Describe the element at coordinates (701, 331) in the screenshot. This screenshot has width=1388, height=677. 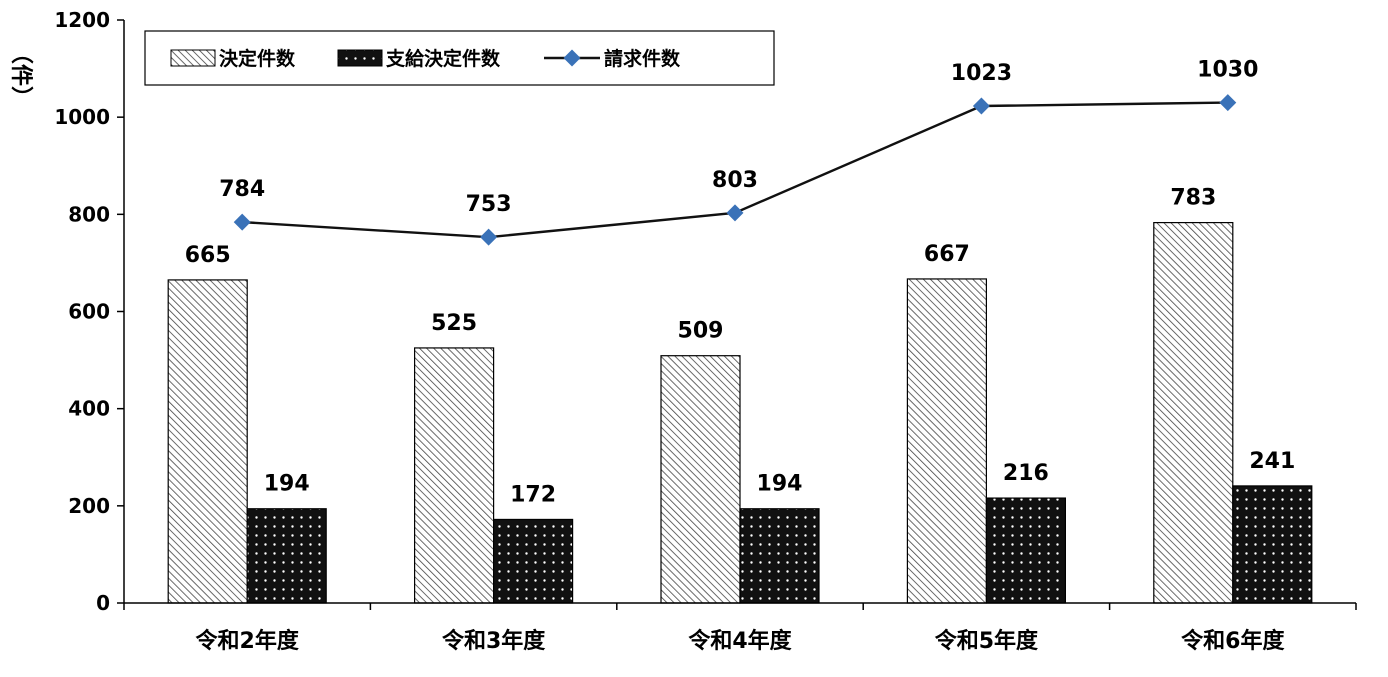
I see `data-label-decision: 509` at that location.